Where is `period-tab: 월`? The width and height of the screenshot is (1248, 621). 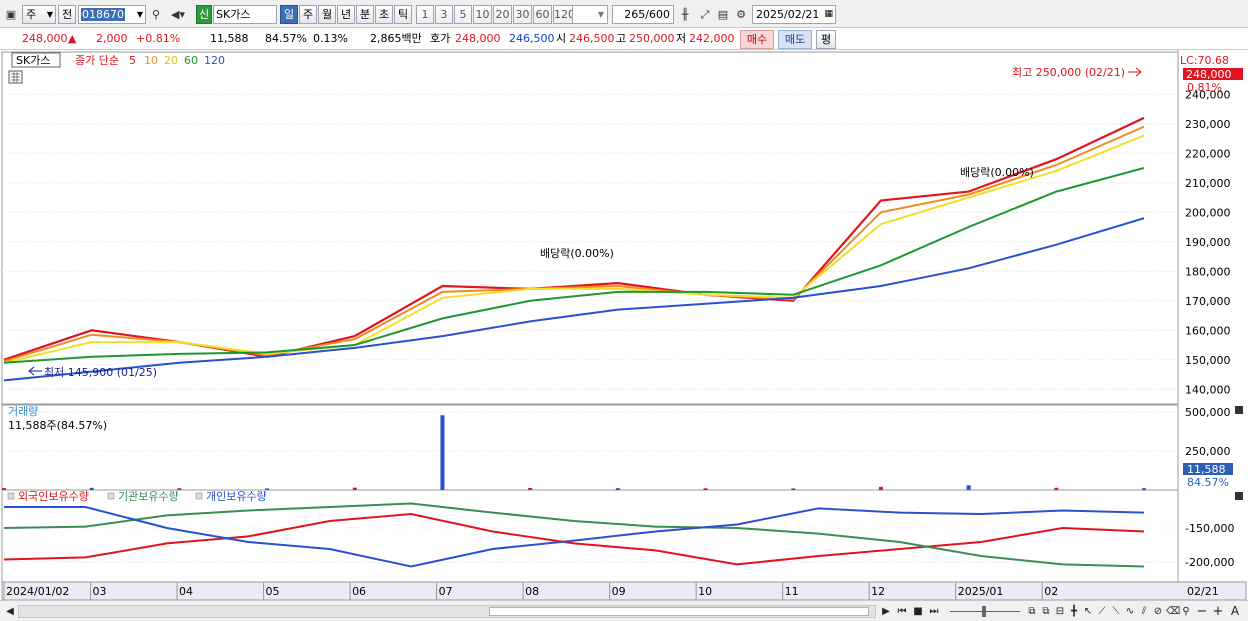
period-tab: 월 is located at coordinates (327, 14).